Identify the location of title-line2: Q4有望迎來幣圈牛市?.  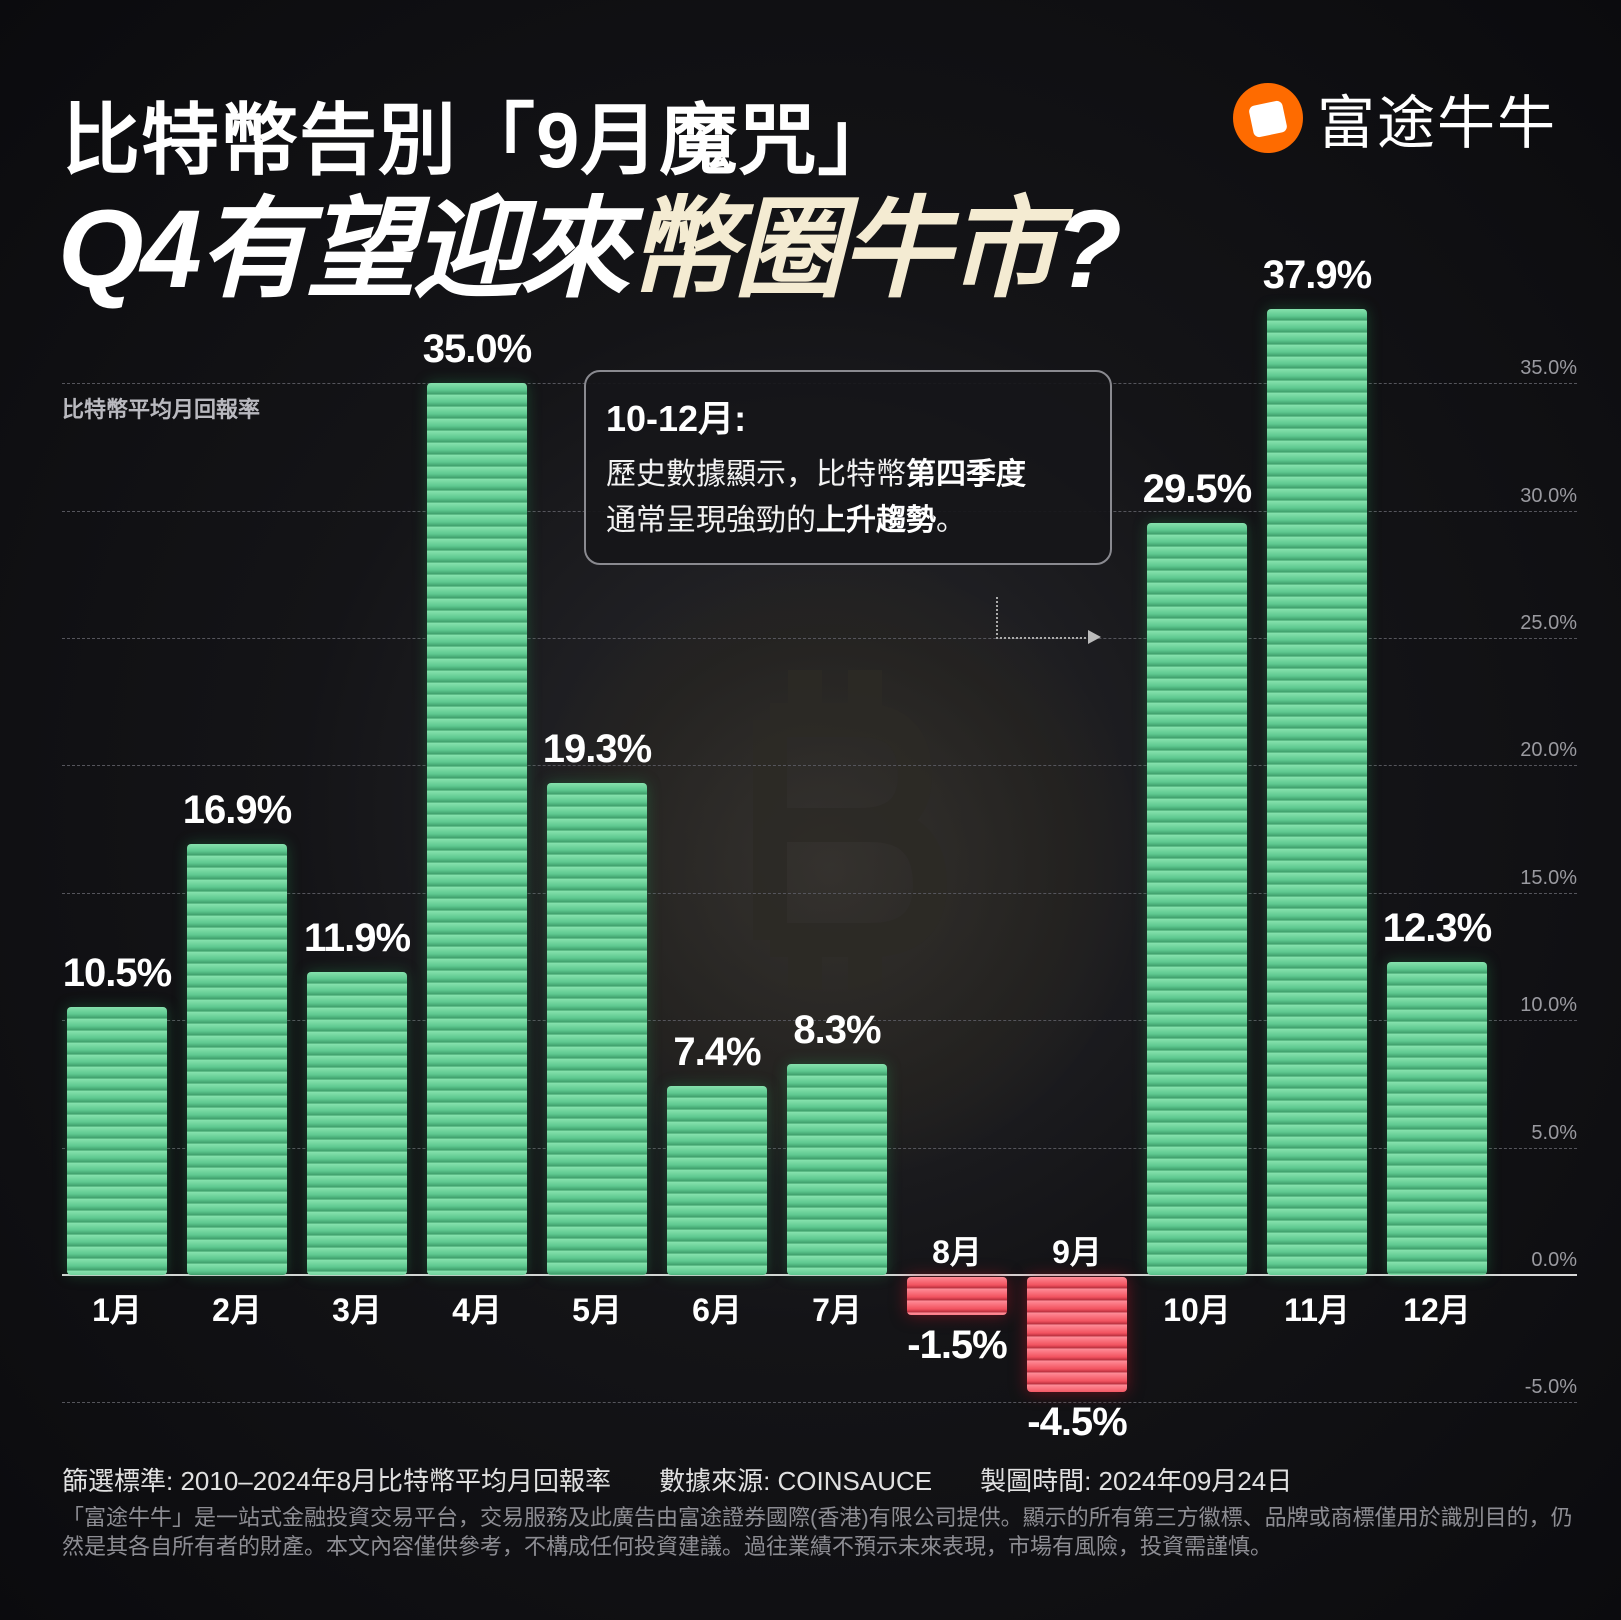
(590, 250).